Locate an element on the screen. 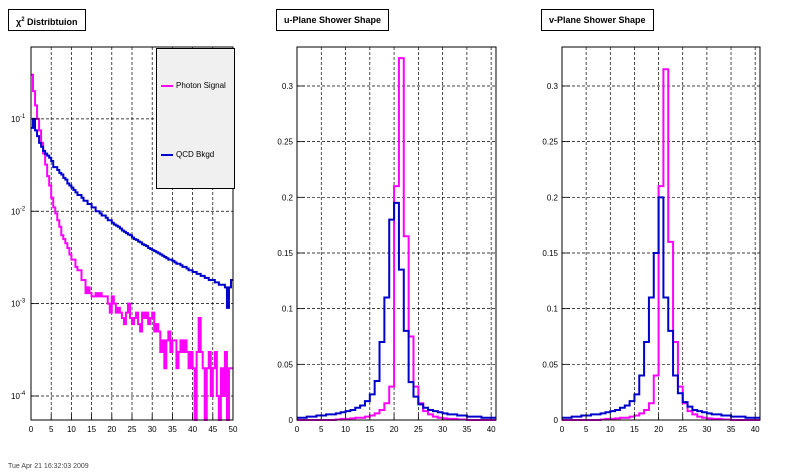 The width and height of the screenshot is (796, 472). u-plane-panel-title: u-Plane Shower Shape is located at coordinates (333, 20).